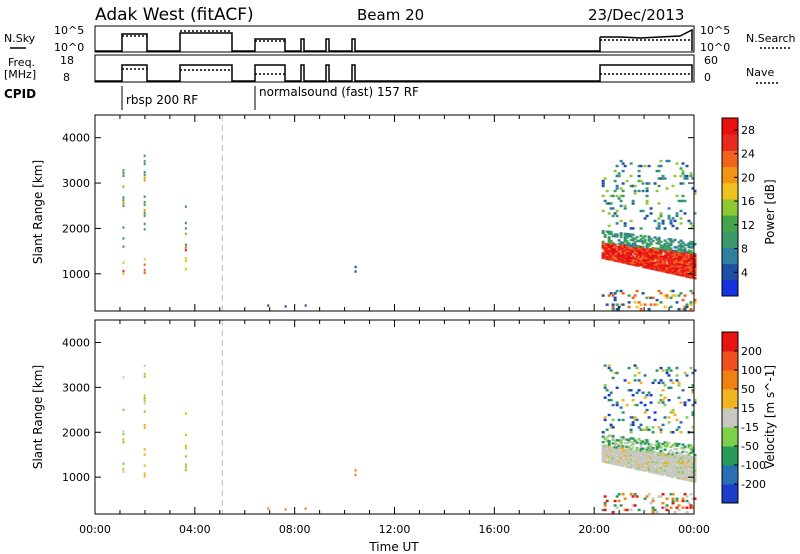  Describe the element at coordinates (770, 211) in the screenshot. I see `power-colorbar-label: Power [dB]` at that location.